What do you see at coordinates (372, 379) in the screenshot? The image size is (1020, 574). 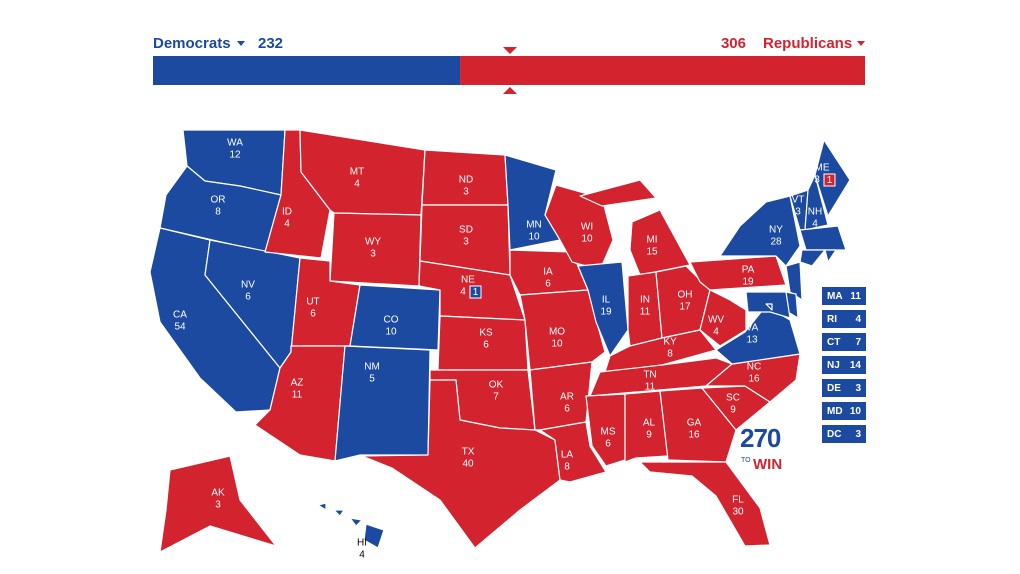 I see `state-votes: 5` at bounding box center [372, 379].